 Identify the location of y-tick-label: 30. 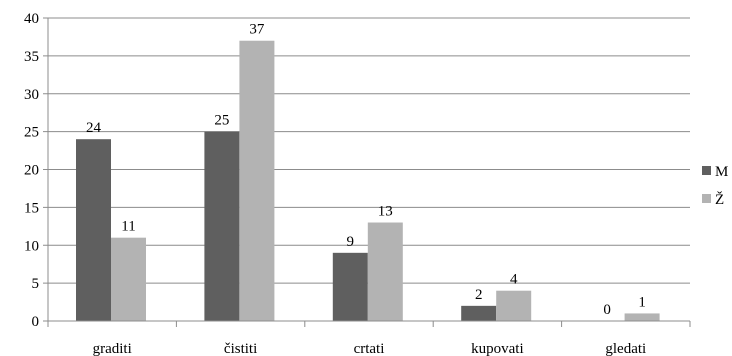
(31, 95).